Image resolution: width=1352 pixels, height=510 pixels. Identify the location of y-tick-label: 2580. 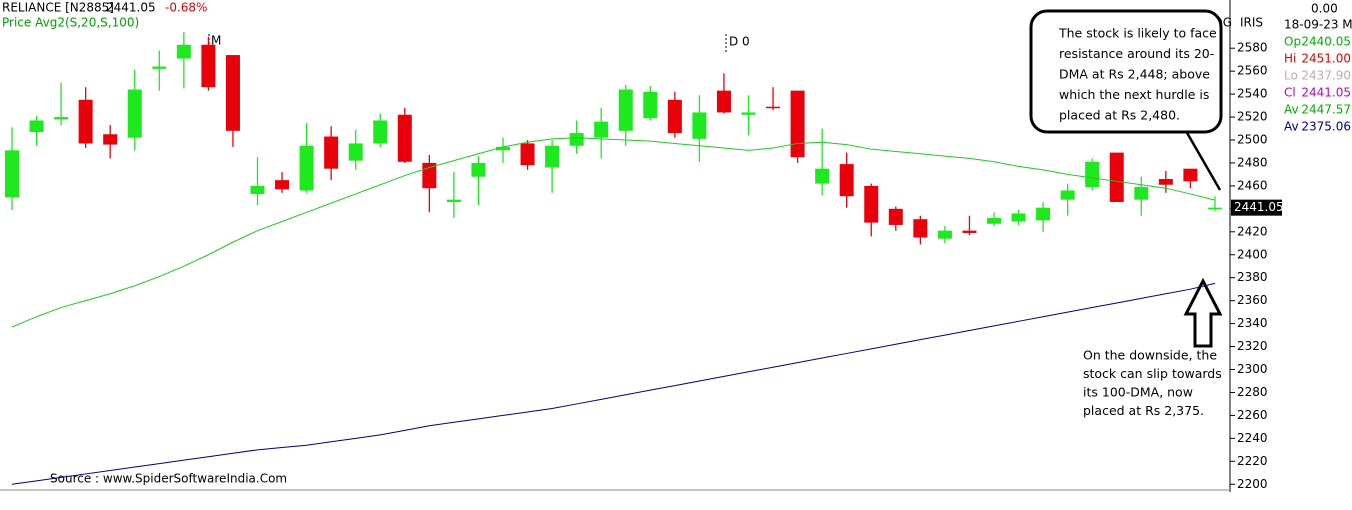
(1252, 48).